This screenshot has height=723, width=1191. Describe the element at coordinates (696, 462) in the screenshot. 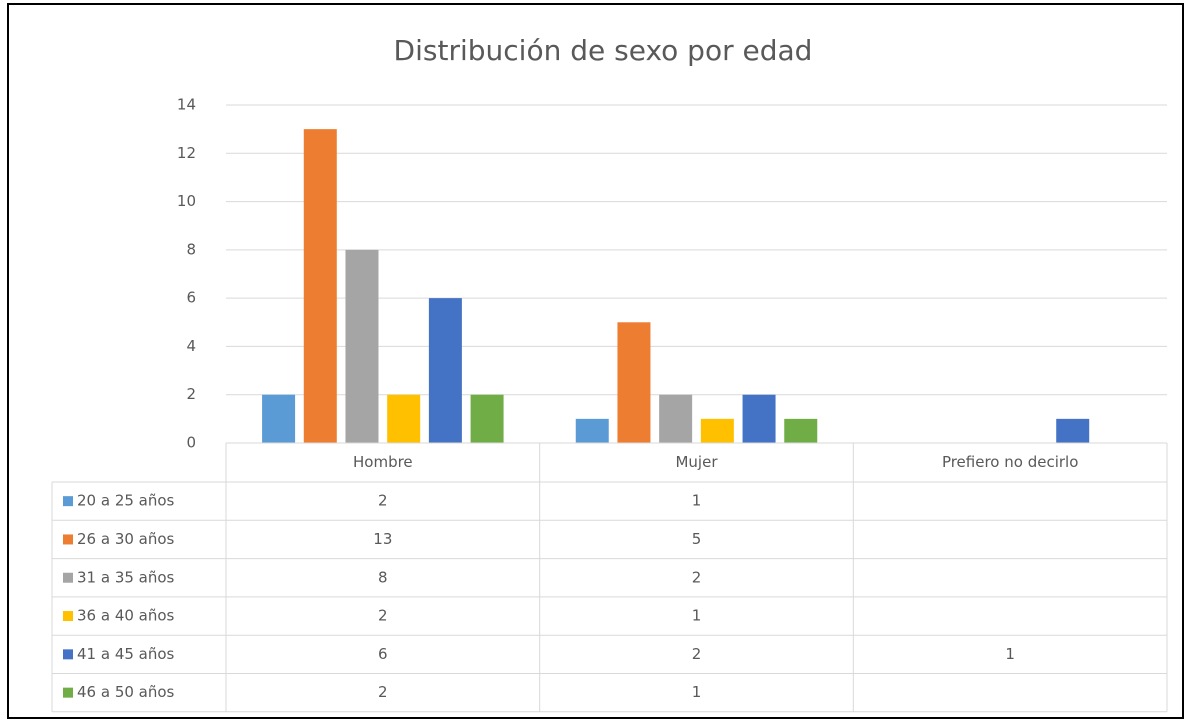

I see `x-tick-label: Mujer` at that location.